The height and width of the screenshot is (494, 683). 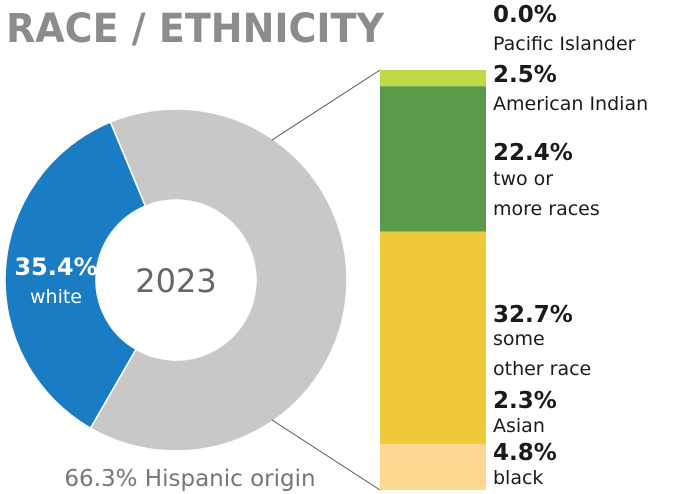 What do you see at coordinates (189, 479) in the screenshot?
I see `annotation: 66.3% Hispanic origin` at bounding box center [189, 479].